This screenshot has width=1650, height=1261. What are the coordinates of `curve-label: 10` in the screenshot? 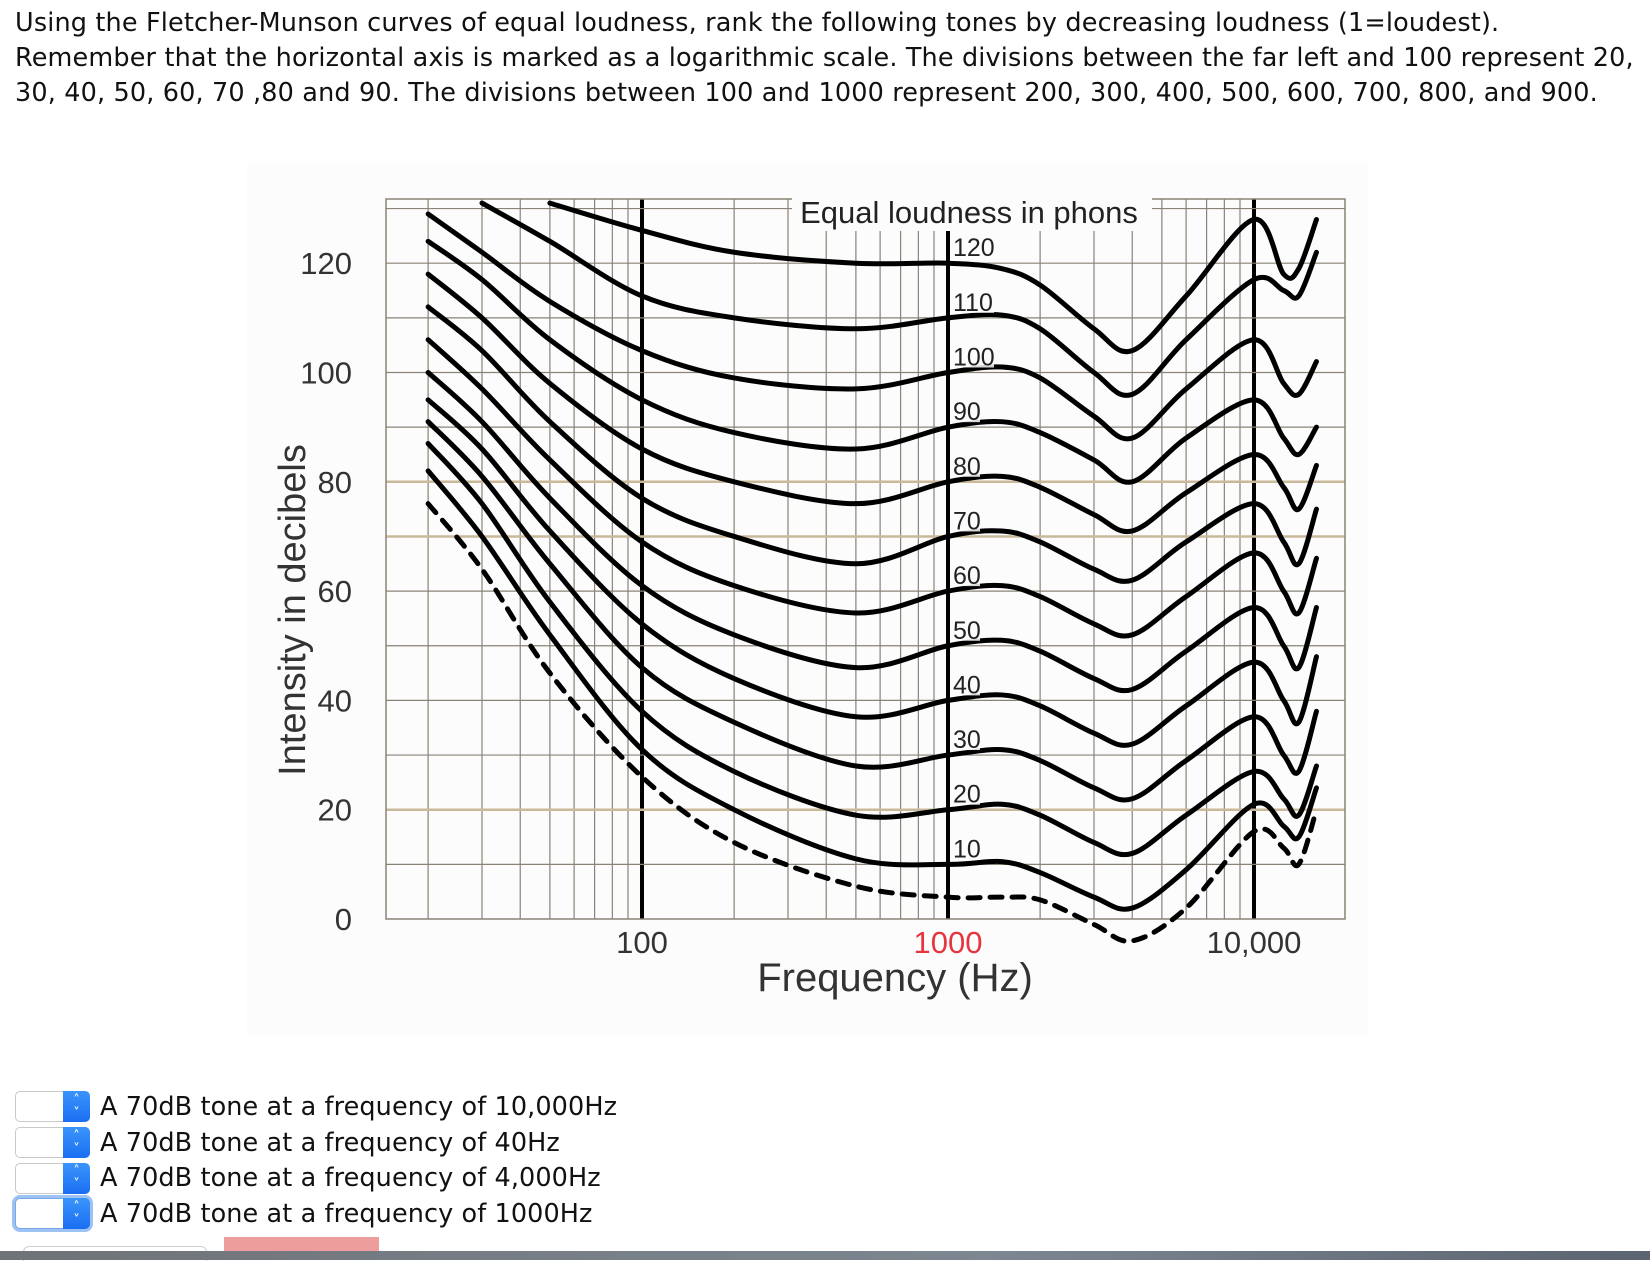 It's located at (967, 849).